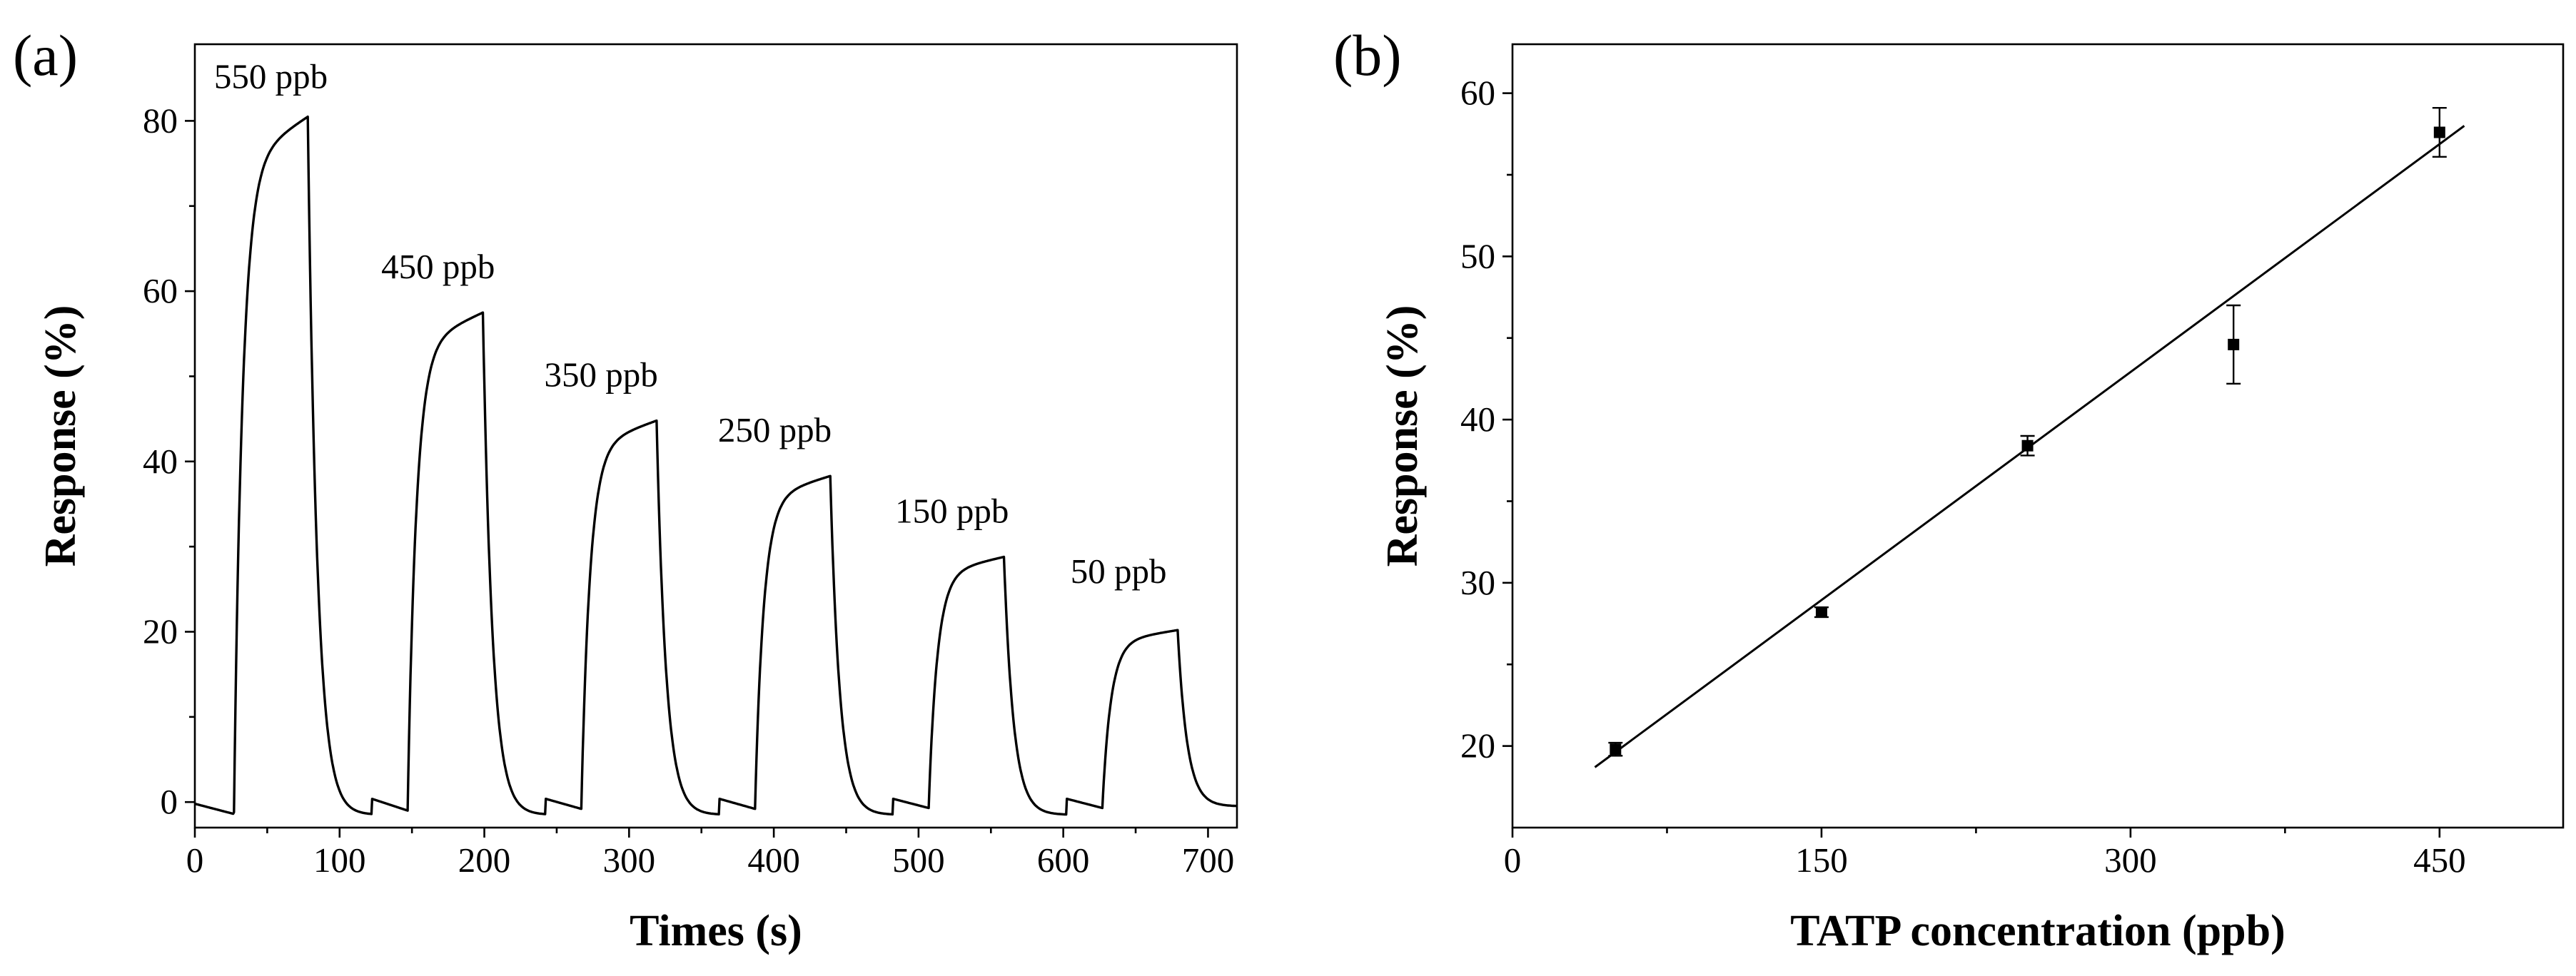 The height and width of the screenshot is (976, 2576). I want to click on panel-a-x-tick-label: 400, so click(773, 860).